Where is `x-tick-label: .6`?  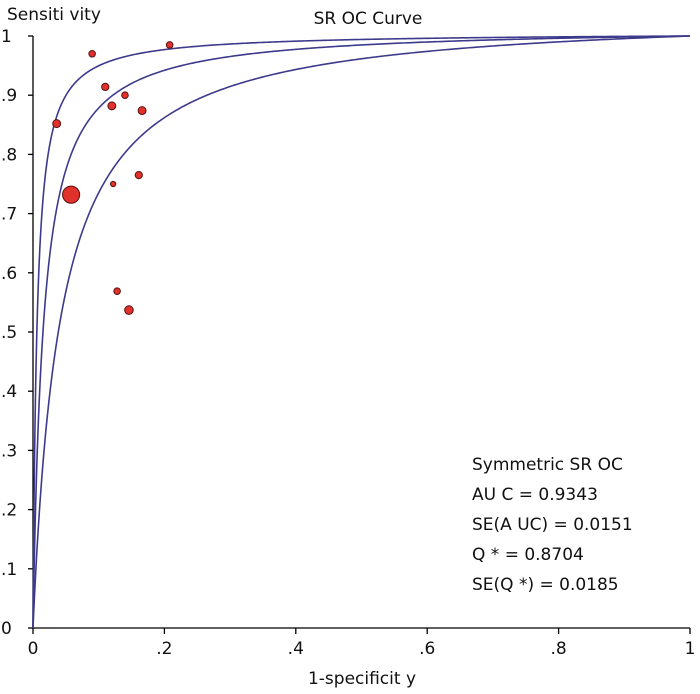
x-tick-label: .6 is located at coordinates (427, 649).